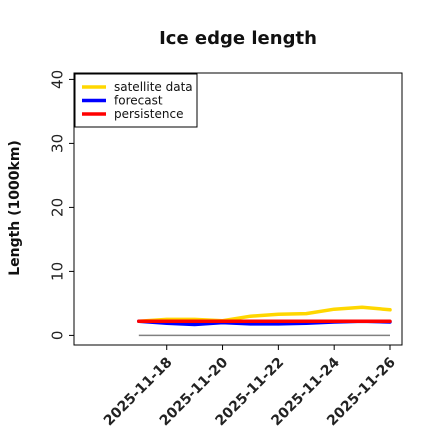  What do you see at coordinates (58, 79) in the screenshot?
I see `y-tick-label: 40` at bounding box center [58, 79].